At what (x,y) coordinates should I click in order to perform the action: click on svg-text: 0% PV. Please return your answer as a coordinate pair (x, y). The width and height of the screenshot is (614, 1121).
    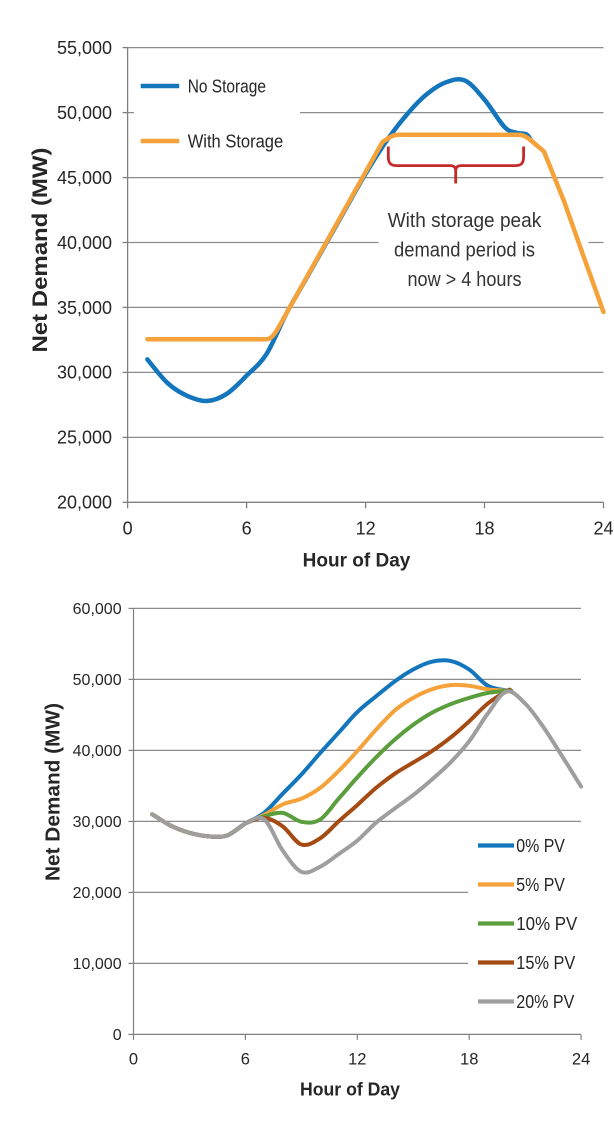
    Looking at the image, I should click on (540, 846).